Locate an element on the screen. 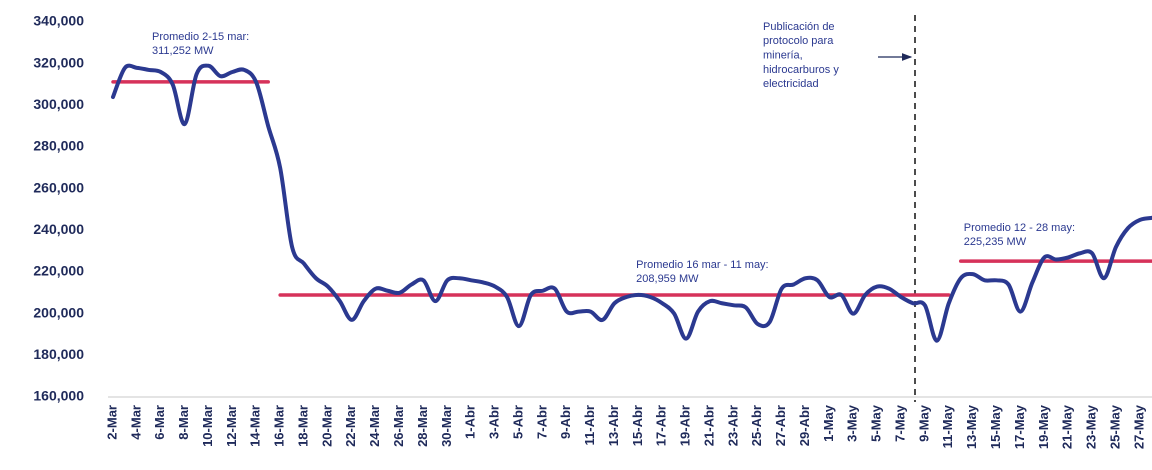  x-tick-label: 30-Mar is located at coordinates (446, 426).